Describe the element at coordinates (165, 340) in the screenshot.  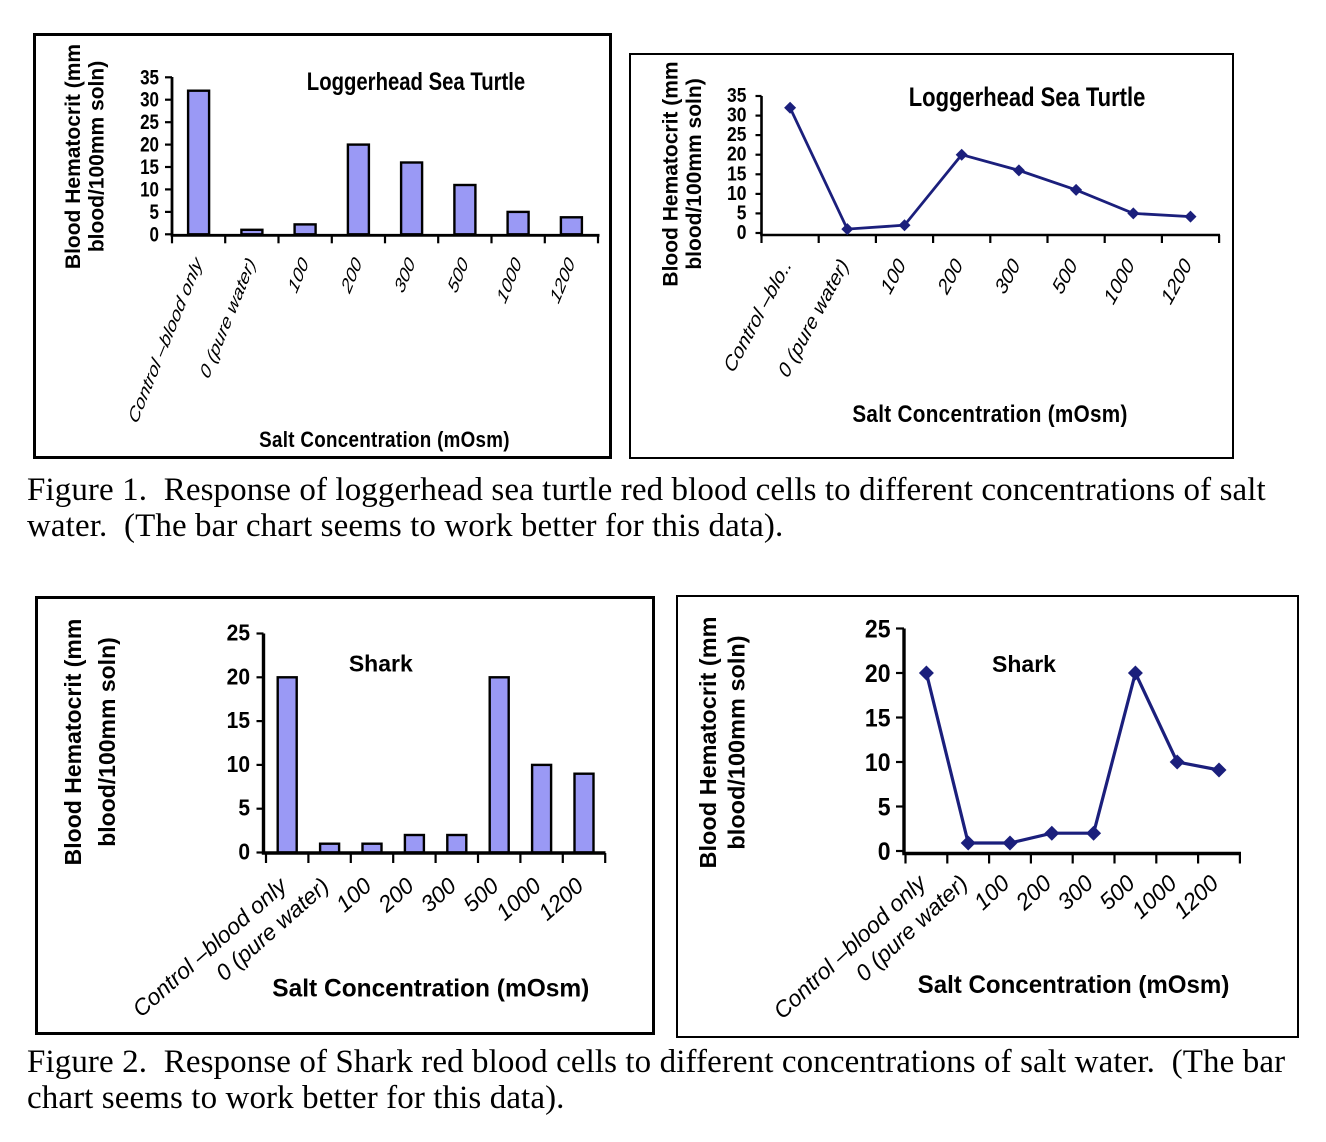
I see `svg-text: Control –blood only` at that location.